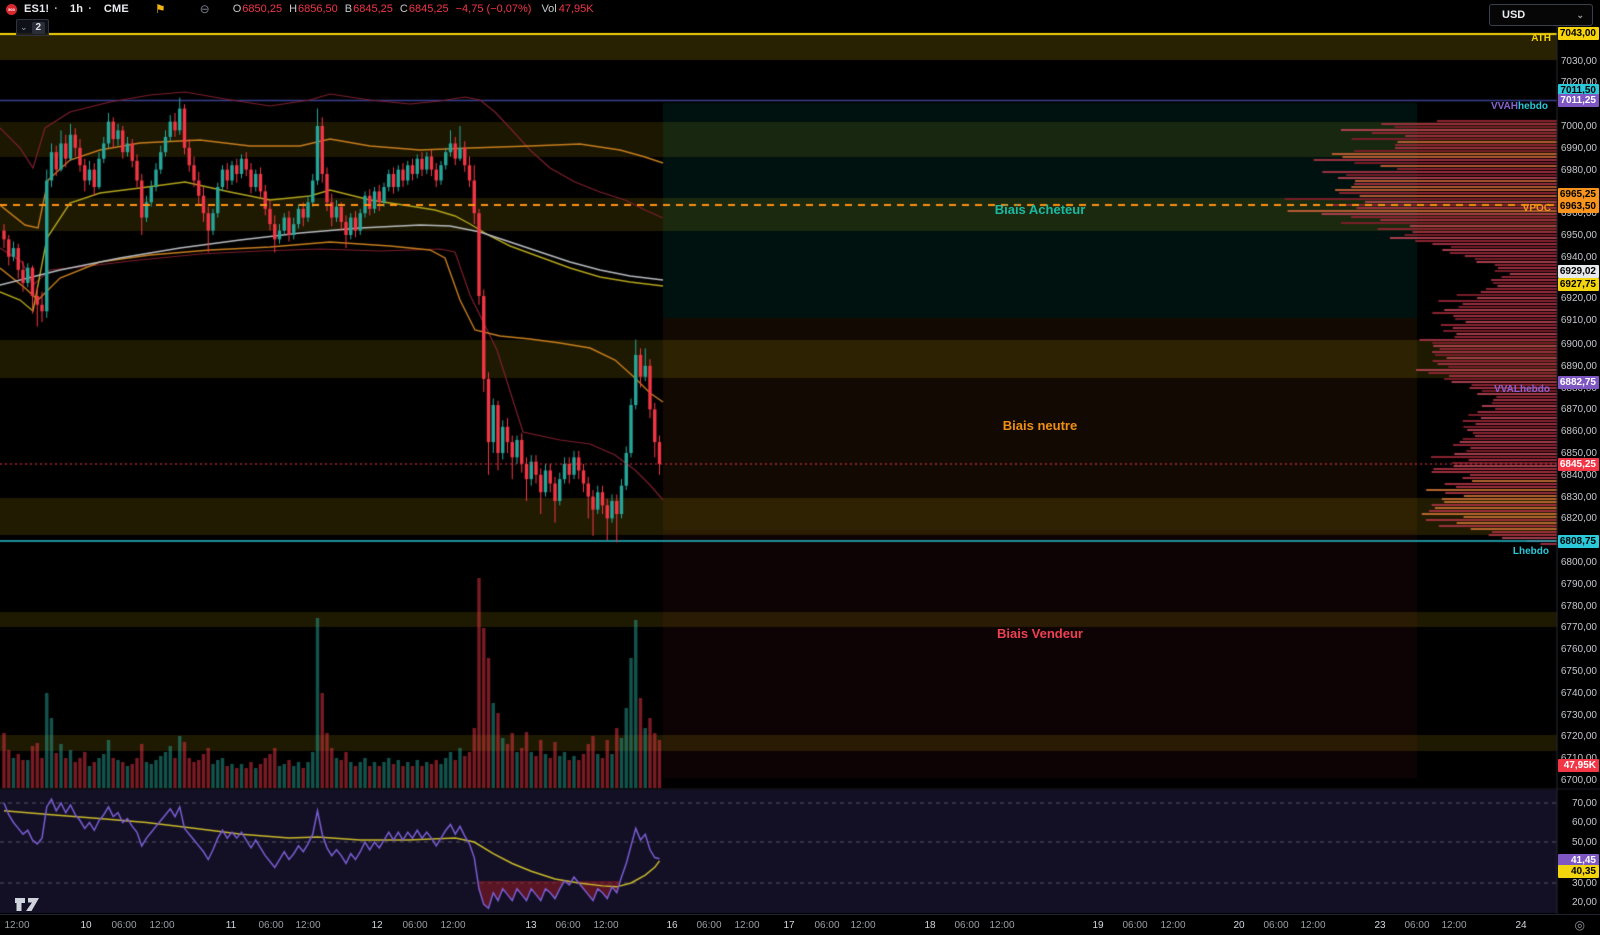 This screenshot has width=1600, height=935. I want to click on ohlc-key: O, so click(237, 9).